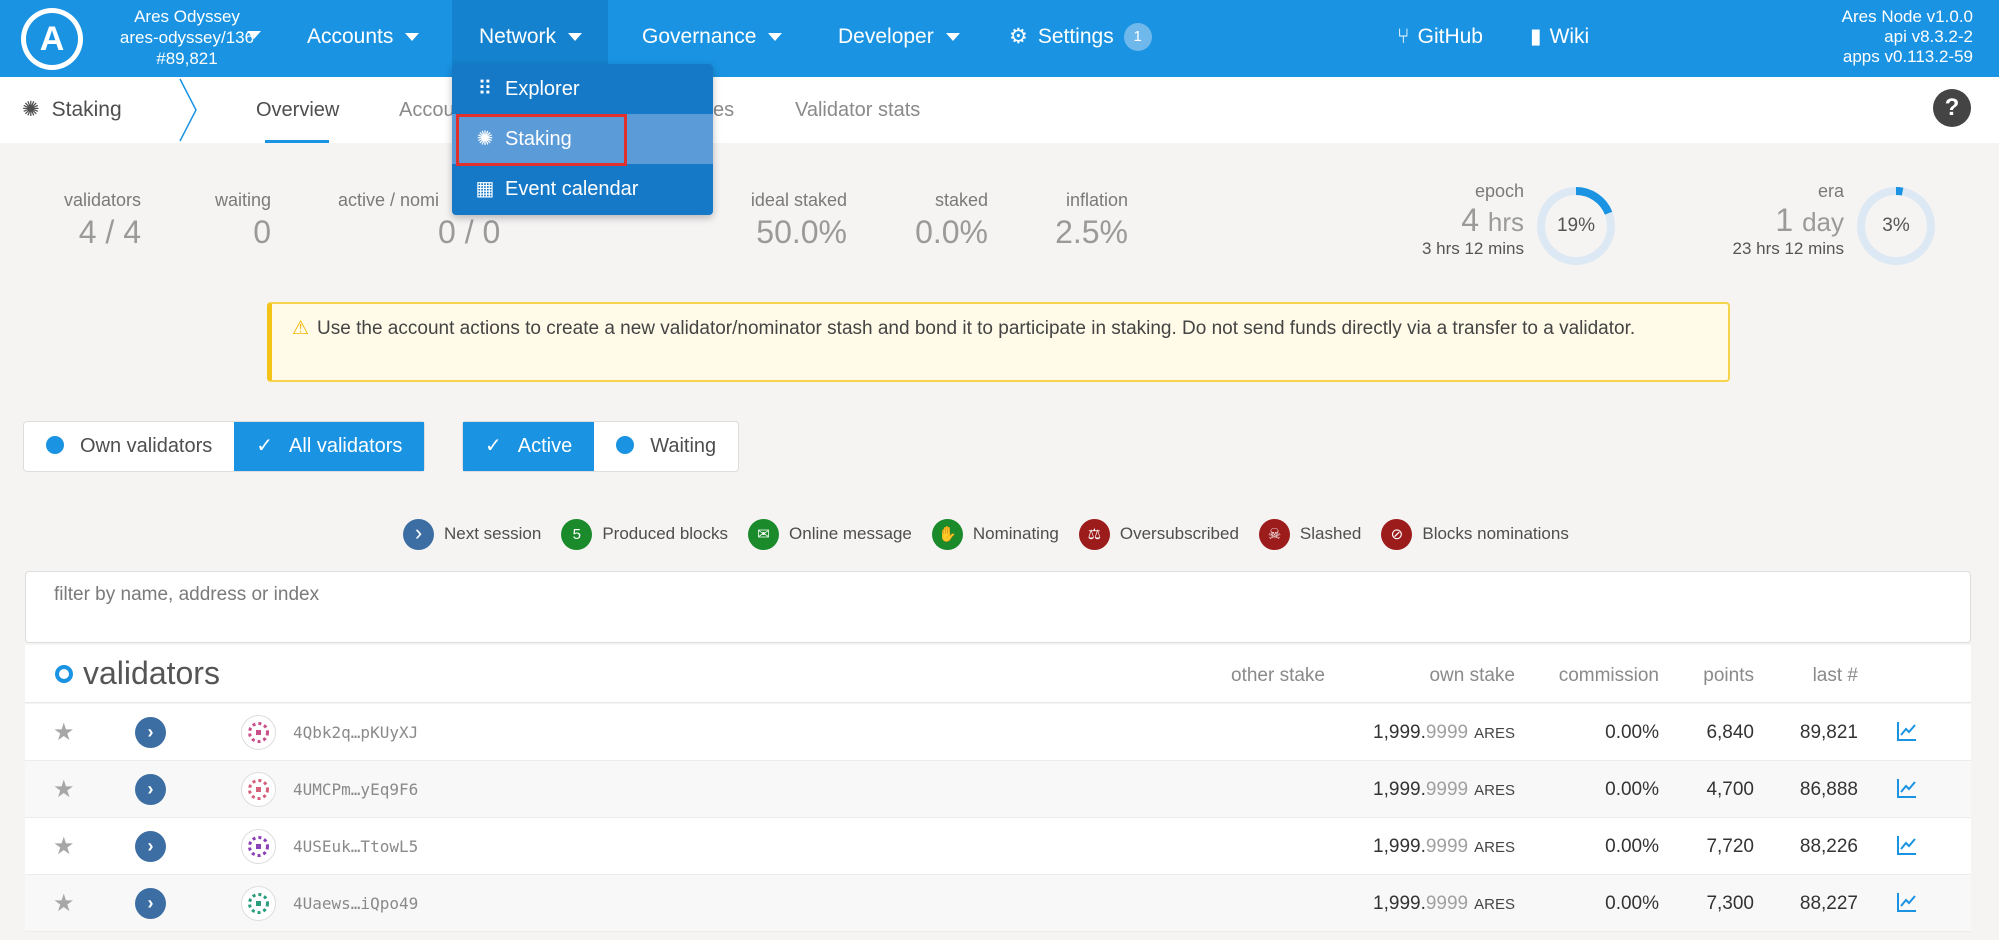  What do you see at coordinates (1505, 222) in the screenshot?
I see `epoch-big-unit: hrs` at bounding box center [1505, 222].